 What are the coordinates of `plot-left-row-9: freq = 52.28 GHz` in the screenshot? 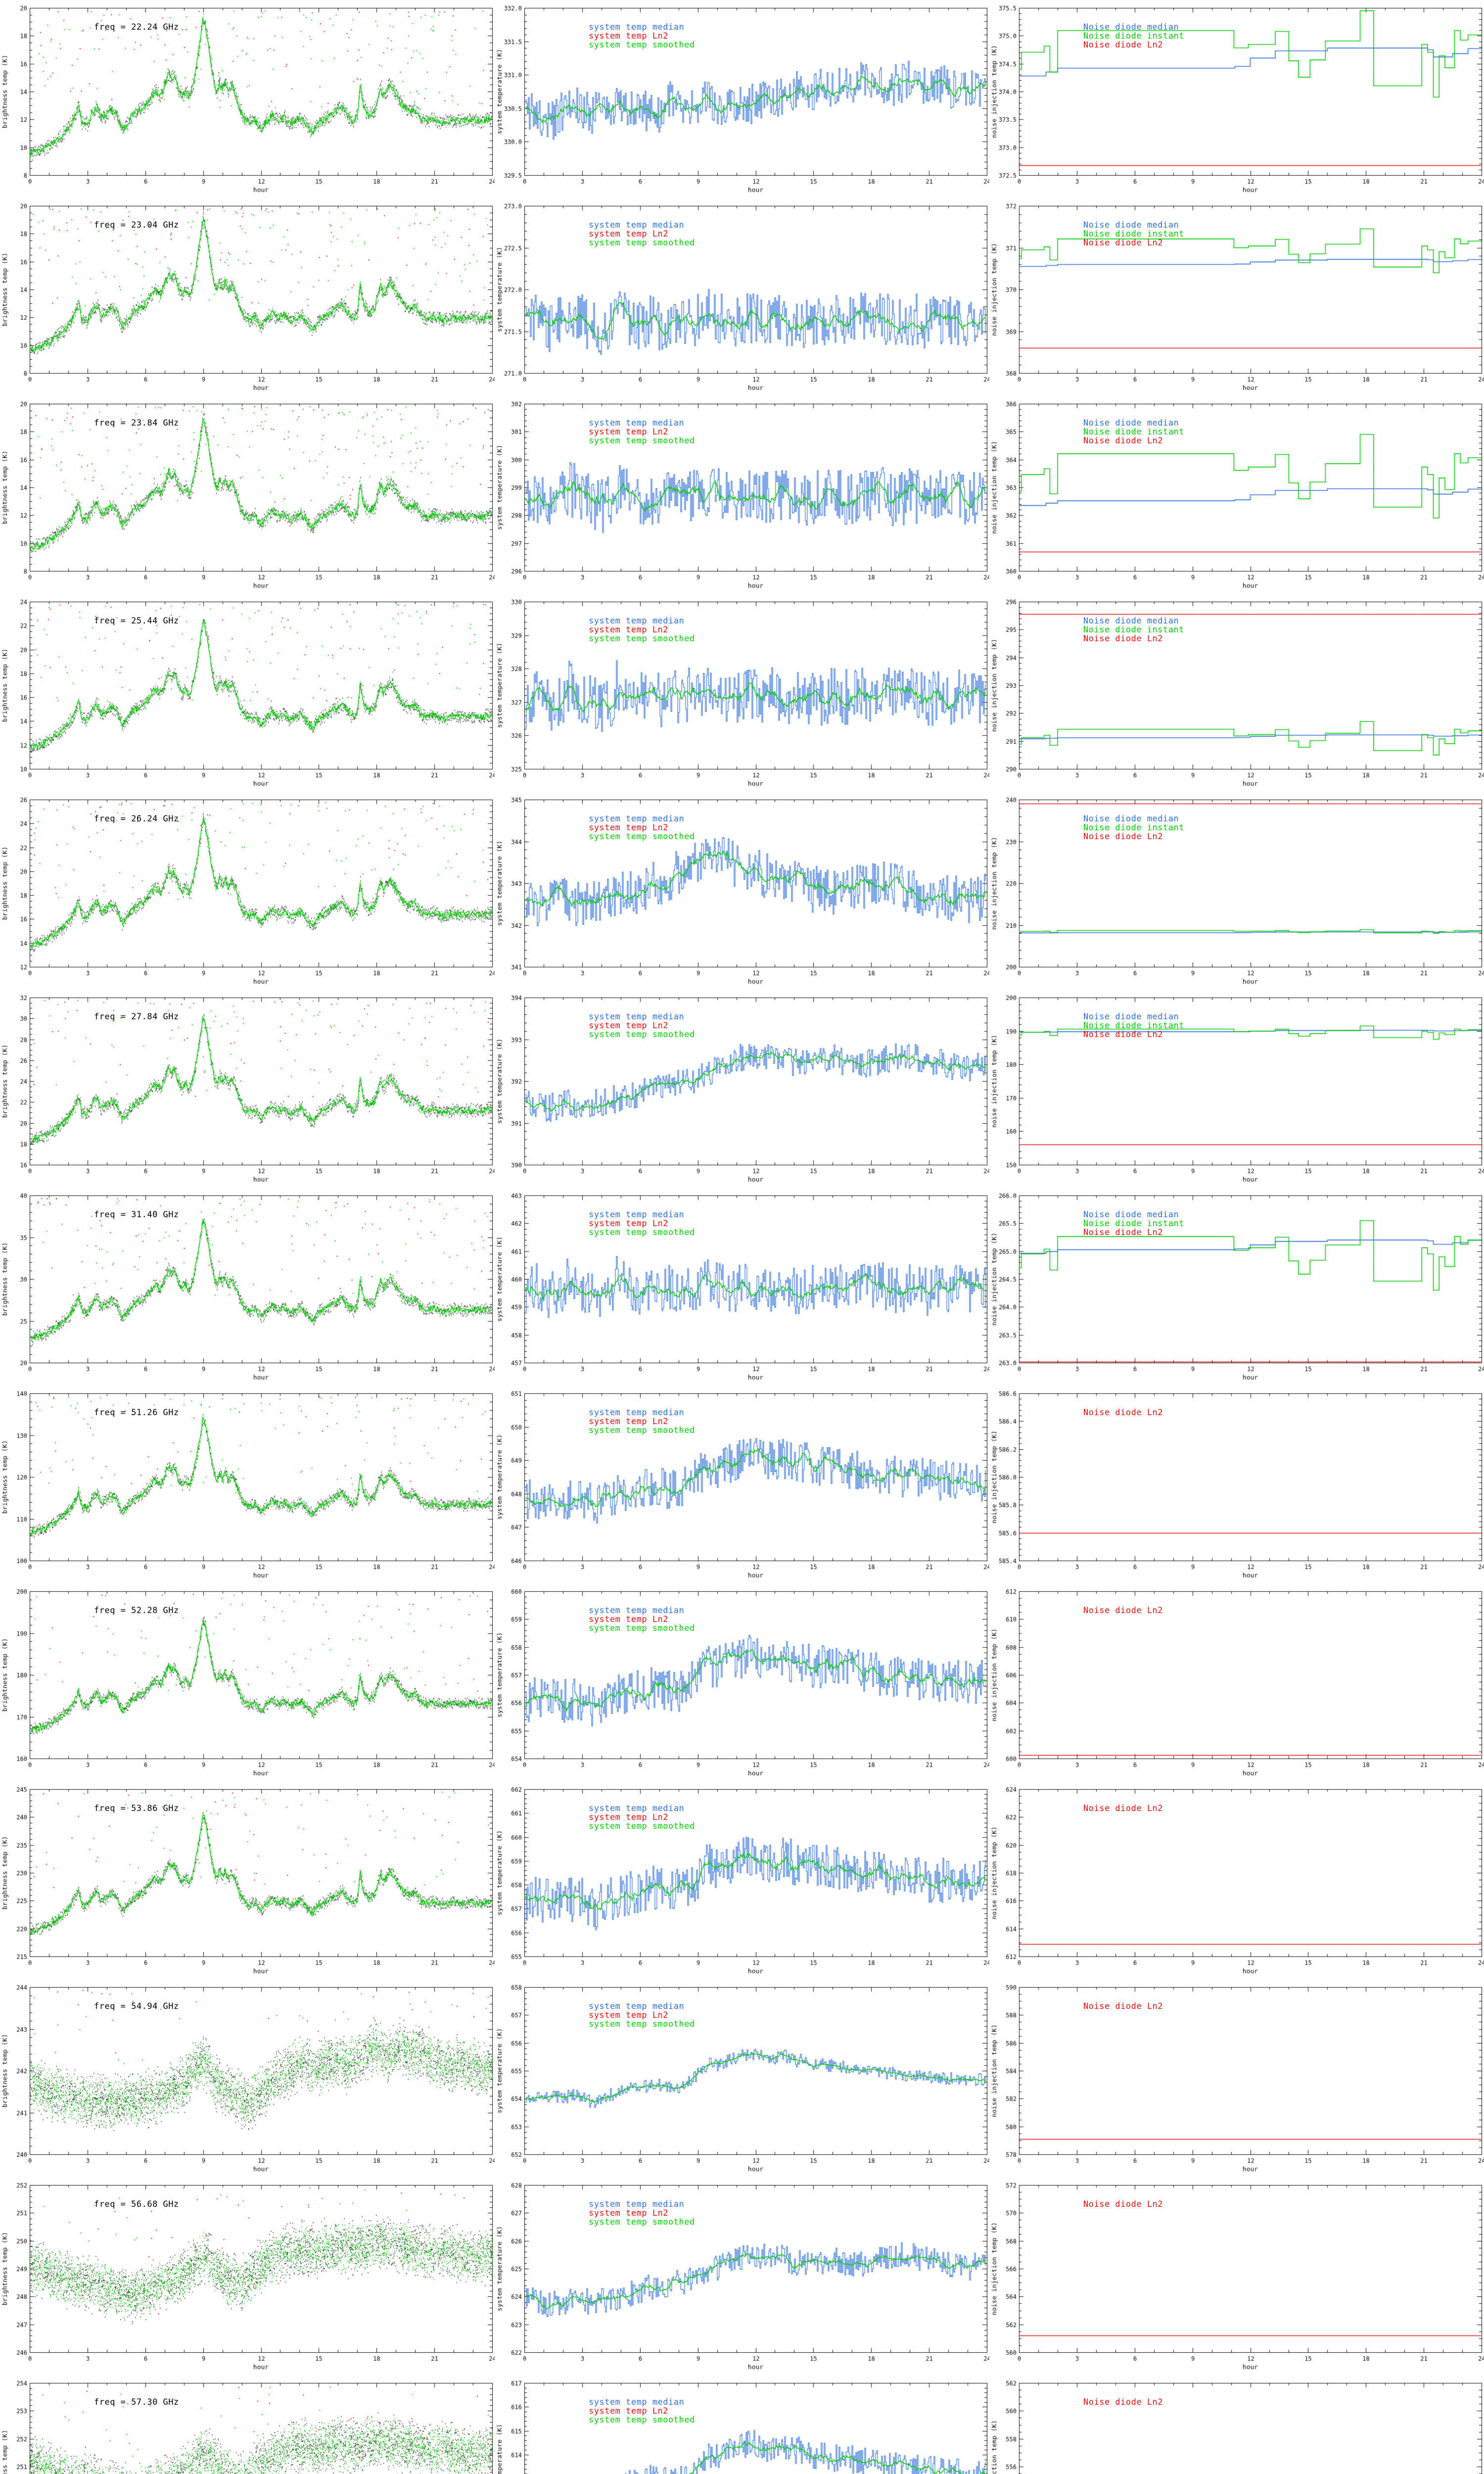 It's located at (247, 1682).